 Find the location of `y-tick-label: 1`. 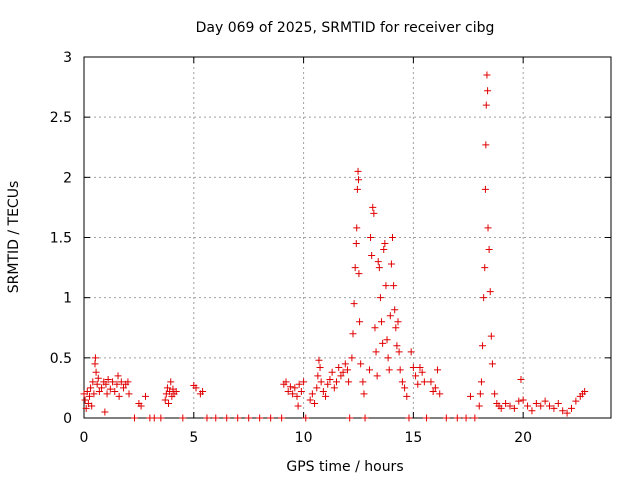

y-tick-label: 1 is located at coordinates (67, 299).